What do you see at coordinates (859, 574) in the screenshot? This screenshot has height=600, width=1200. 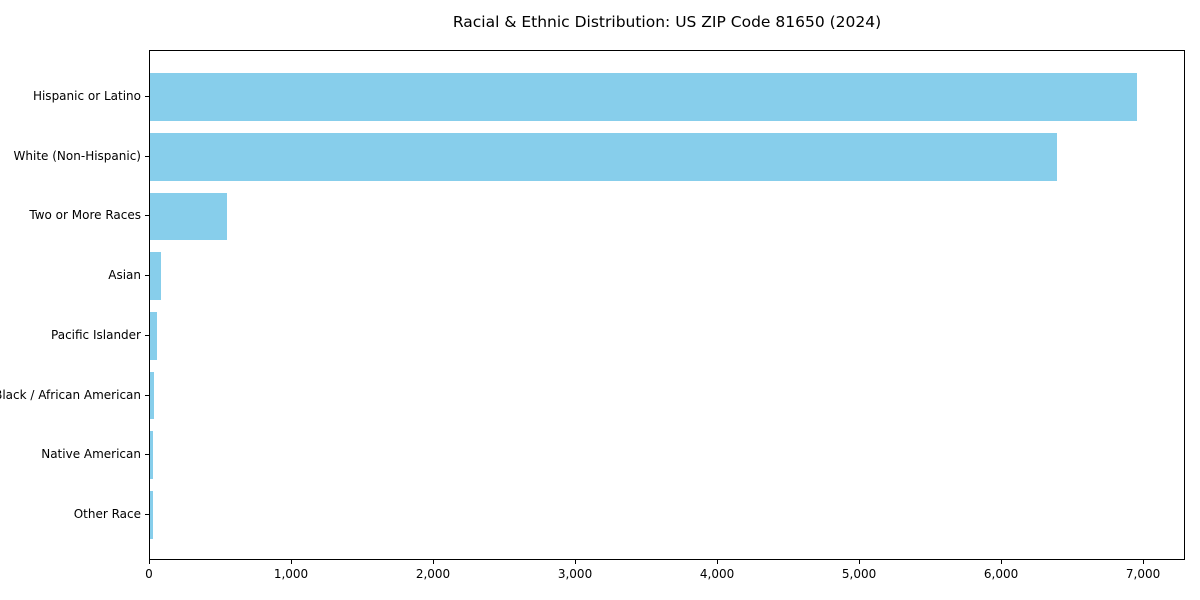 I see `x-tick-label-5000: 5,000` at bounding box center [859, 574].